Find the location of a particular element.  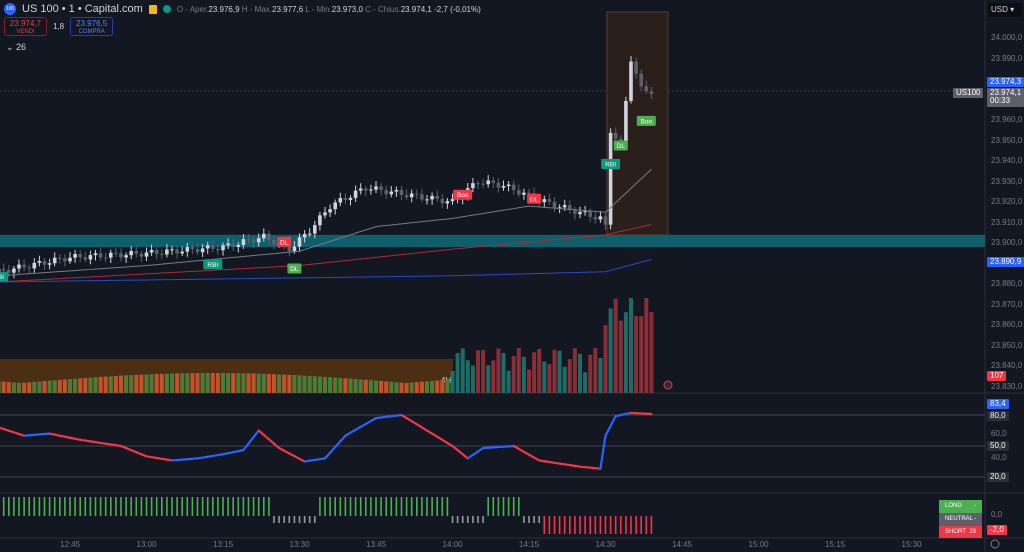

rsi-current-tag: 83,4 is located at coordinates (998, 404).